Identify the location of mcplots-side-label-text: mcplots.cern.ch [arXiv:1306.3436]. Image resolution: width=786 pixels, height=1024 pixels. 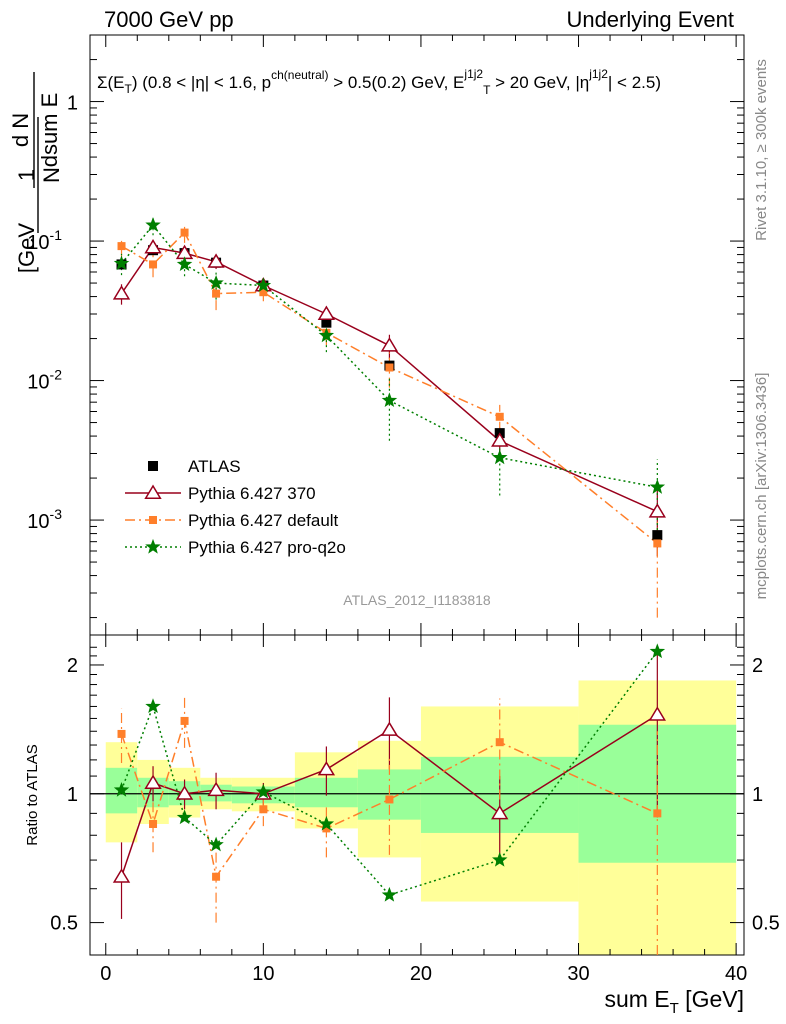
(761, 486).